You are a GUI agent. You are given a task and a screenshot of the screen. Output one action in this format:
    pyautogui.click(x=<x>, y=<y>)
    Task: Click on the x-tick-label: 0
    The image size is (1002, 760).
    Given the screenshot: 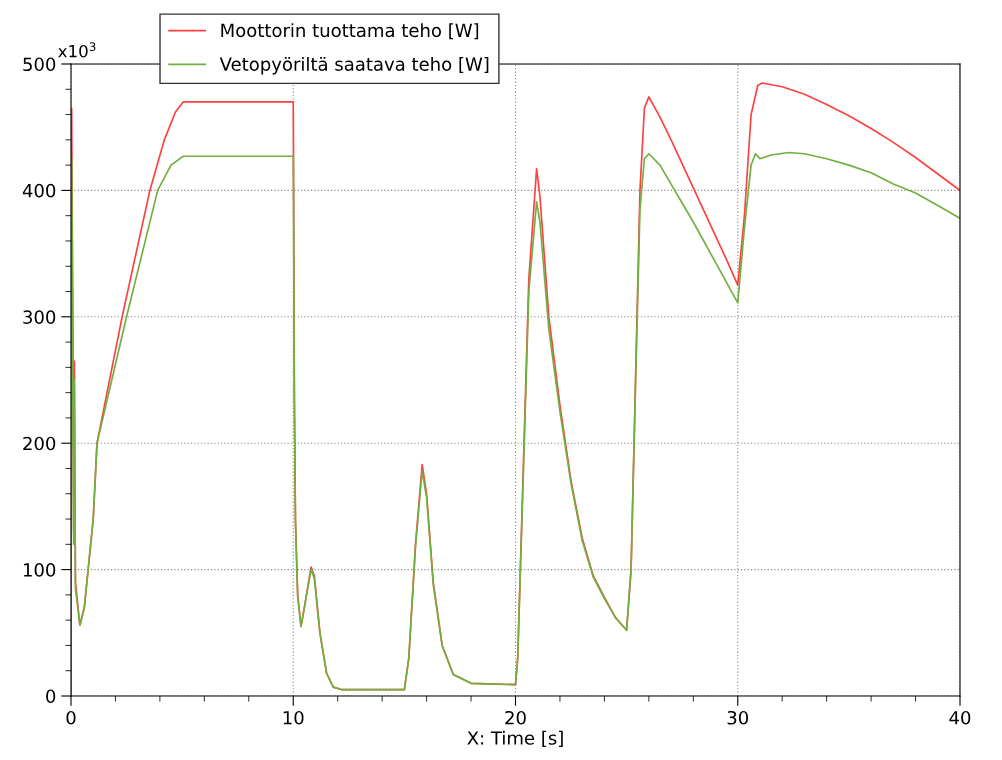 What is the action you would take?
    pyautogui.click(x=71, y=717)
    